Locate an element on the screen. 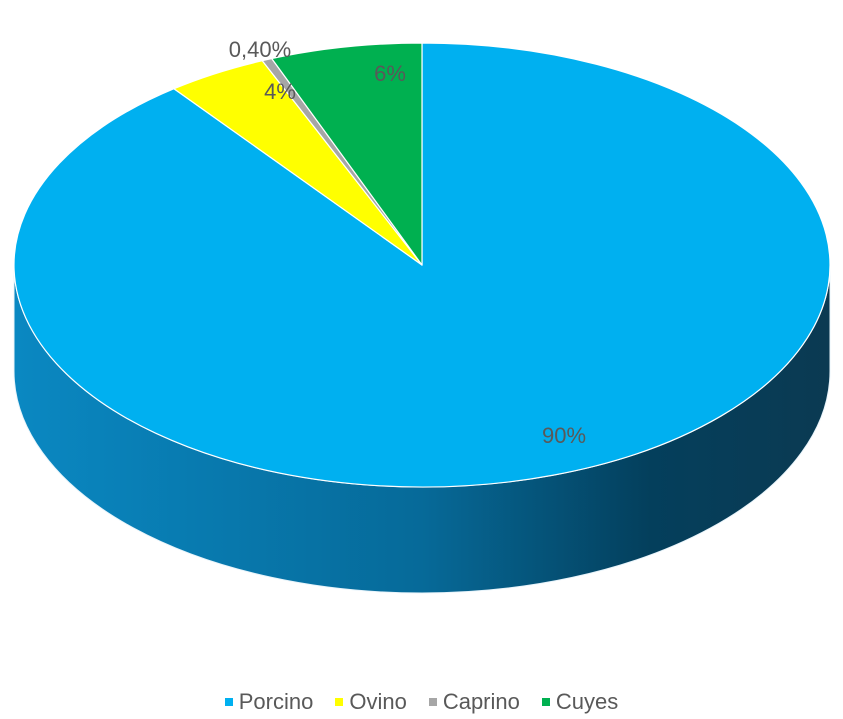  data-label-porcino: 90% is located at coordinates (564, 435).